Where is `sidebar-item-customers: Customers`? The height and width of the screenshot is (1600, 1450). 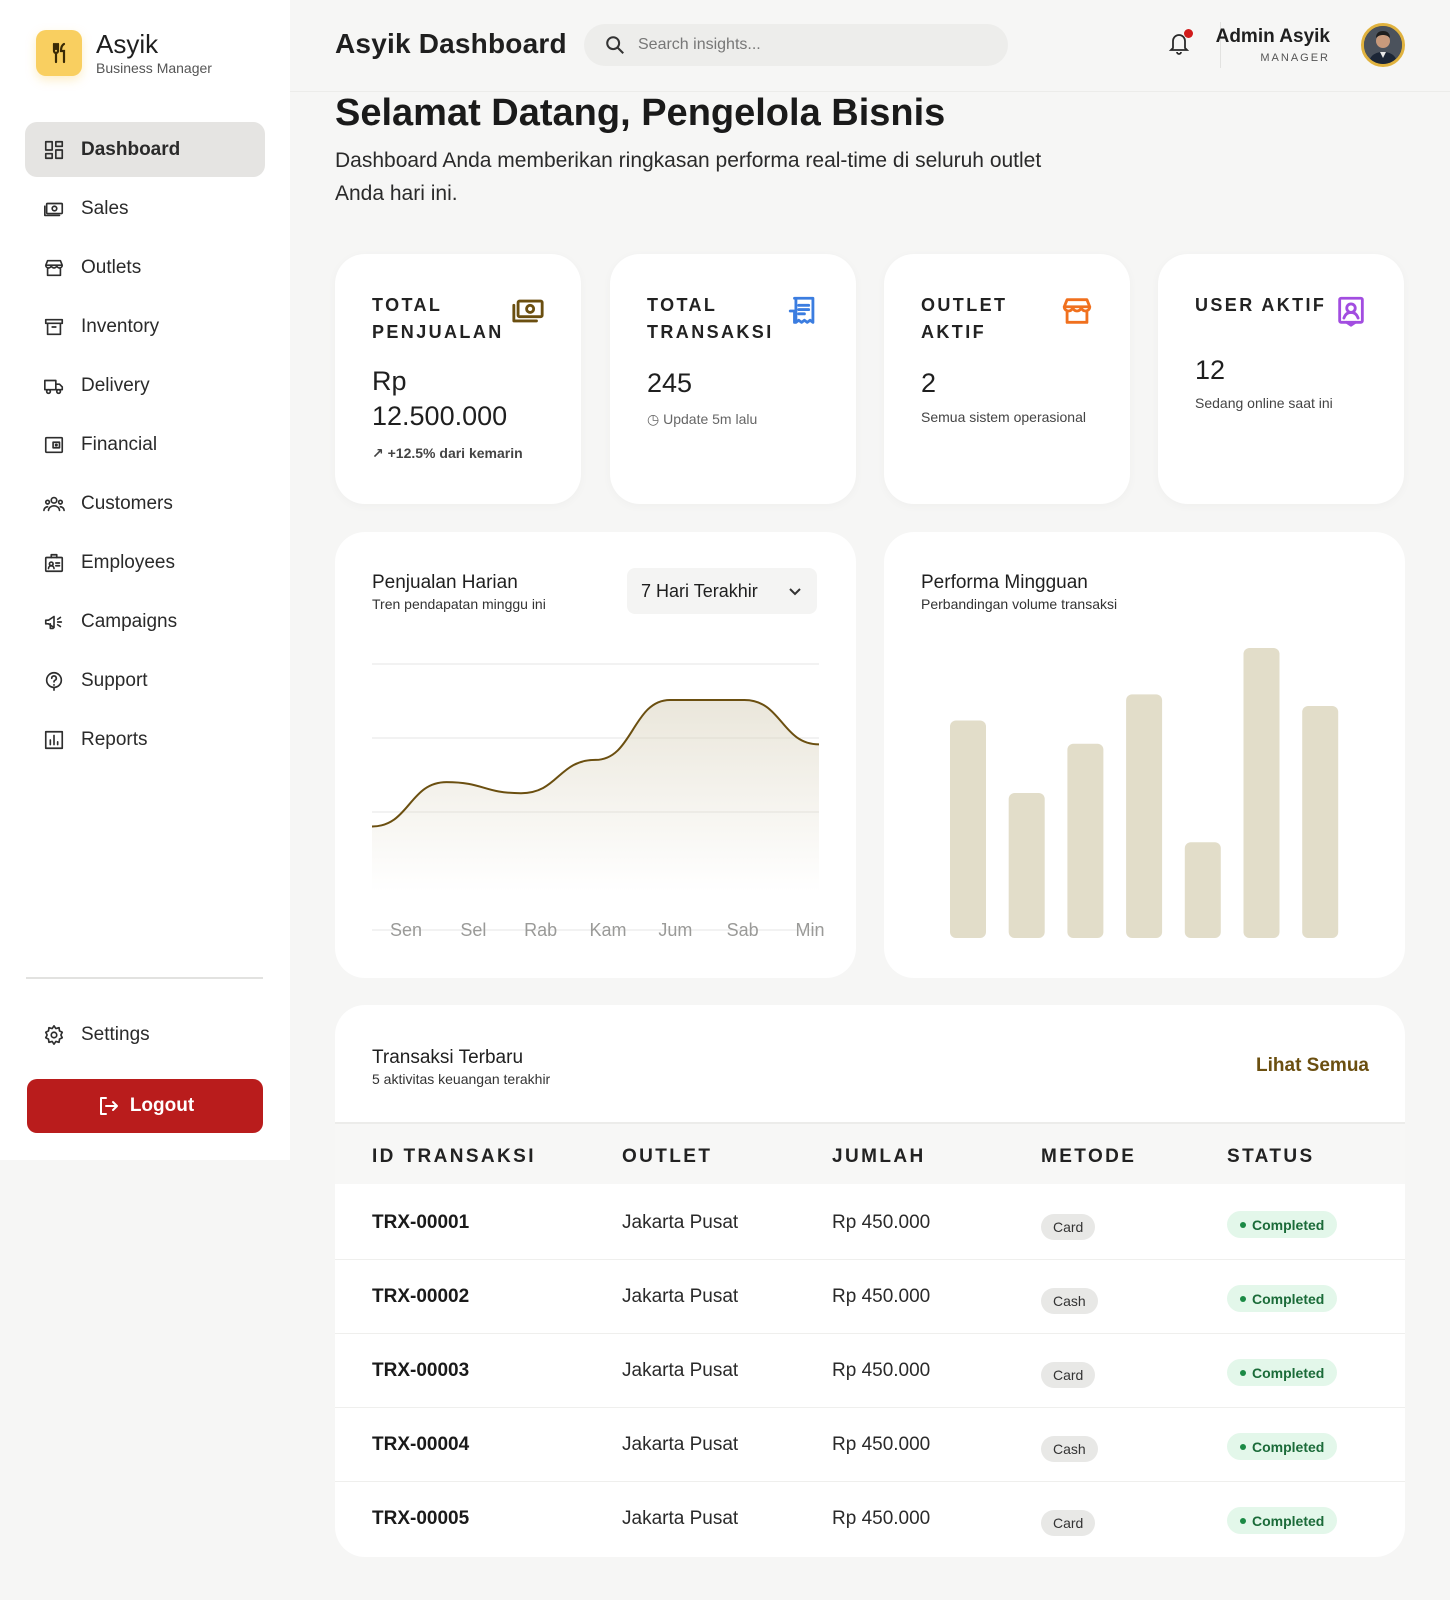 sidebar-item-customers: Customers is located at coordinates (145, 503).